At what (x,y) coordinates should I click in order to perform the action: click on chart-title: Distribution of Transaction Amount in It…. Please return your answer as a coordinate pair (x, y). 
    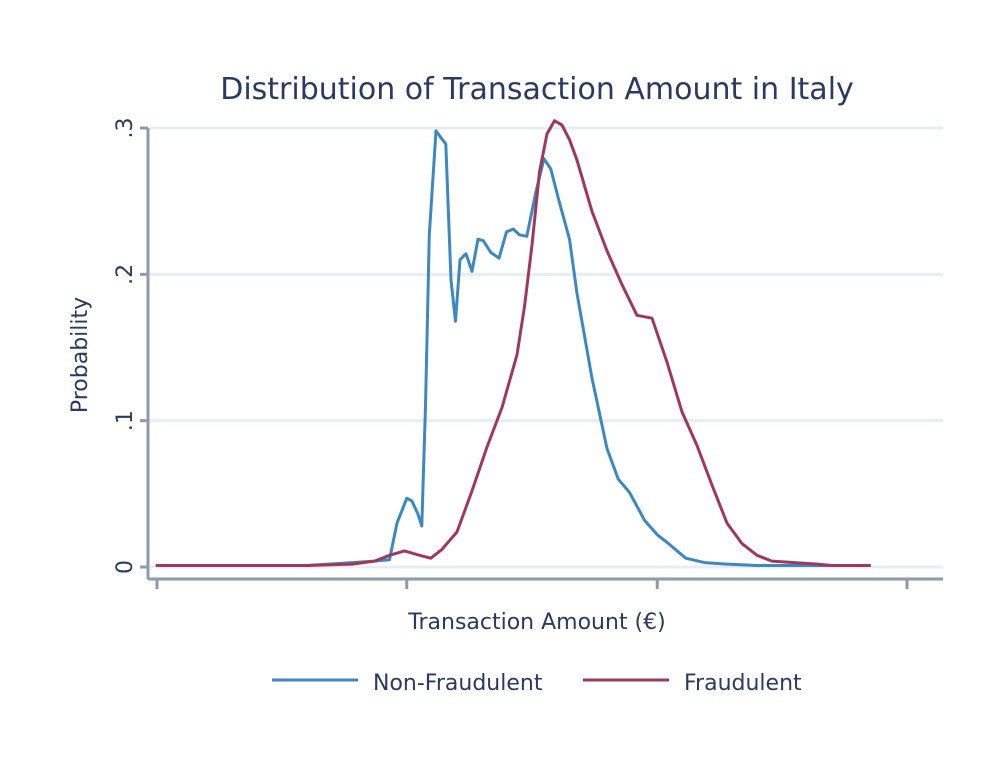
    Looking at the image, I should click on (537, 89).